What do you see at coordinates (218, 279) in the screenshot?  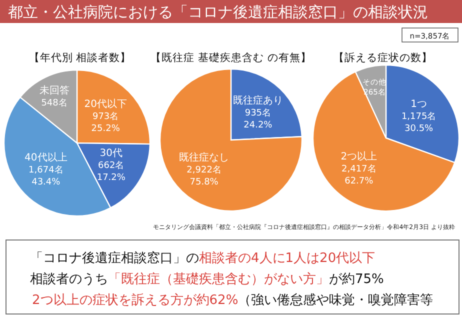 I see `text: 「既往症（基礎疾患含む）がない方」` at bounding box center [218, 279].